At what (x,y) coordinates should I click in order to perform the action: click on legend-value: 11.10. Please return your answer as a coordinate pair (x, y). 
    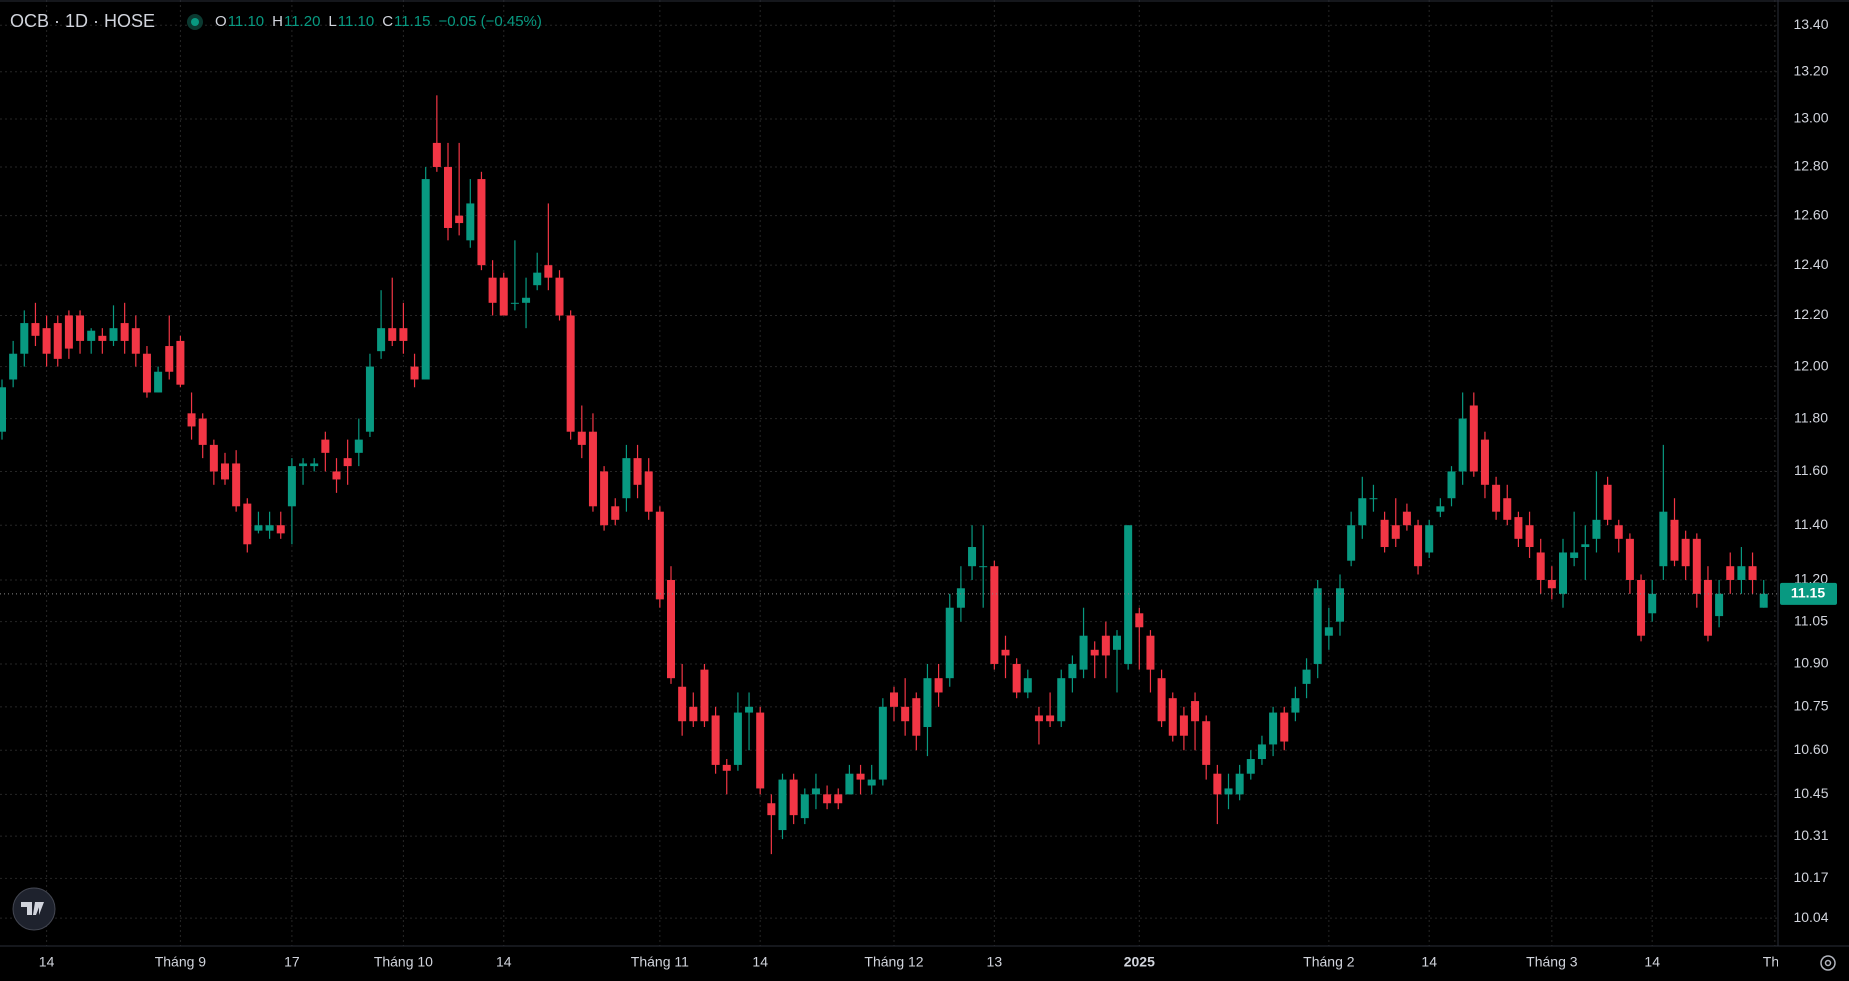
    Looking at the image, I should click on (246, 21).